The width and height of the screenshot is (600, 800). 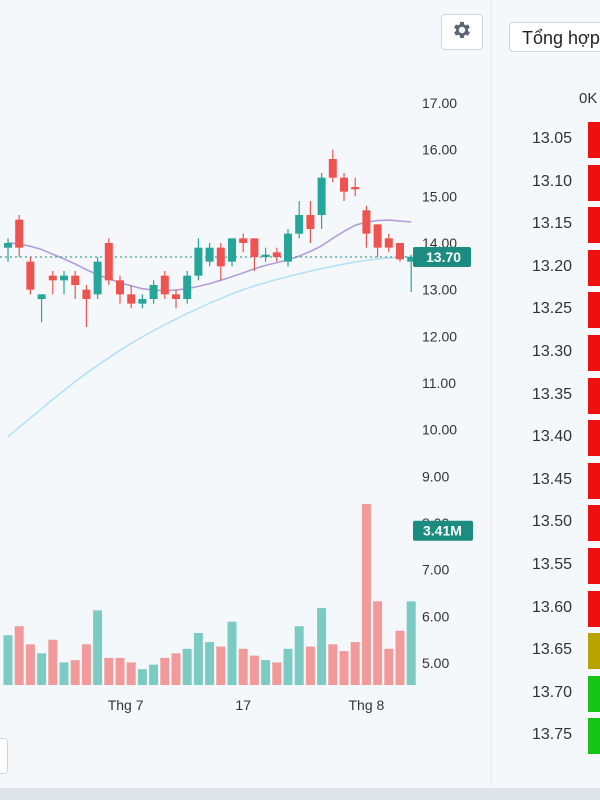 What do you see at coordinates (552, 351) in the screenshot?
I see `level-price: 13.30` at bounding box center [552, 351].